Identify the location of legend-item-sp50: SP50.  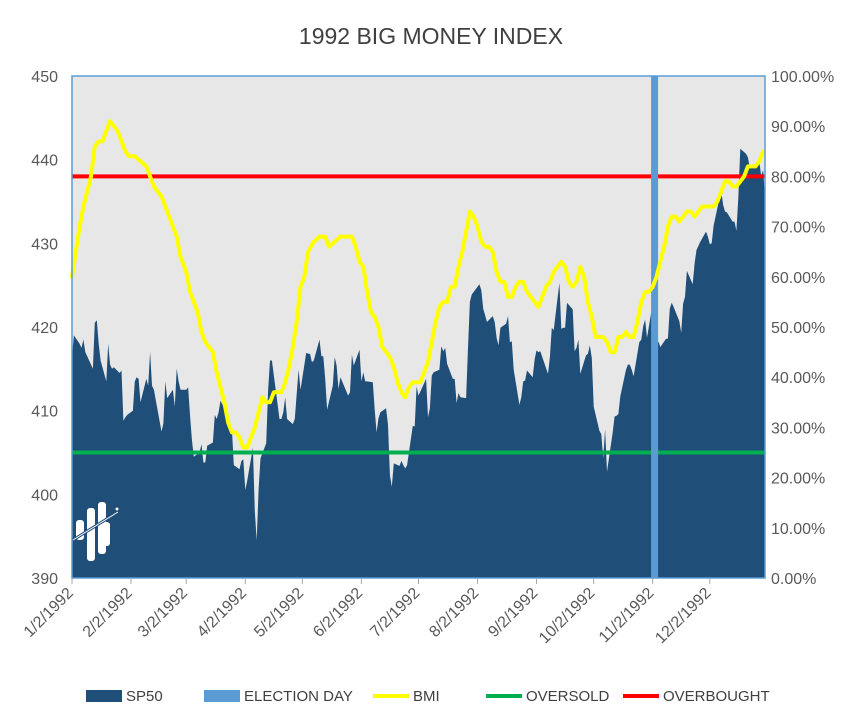
(124, 696).